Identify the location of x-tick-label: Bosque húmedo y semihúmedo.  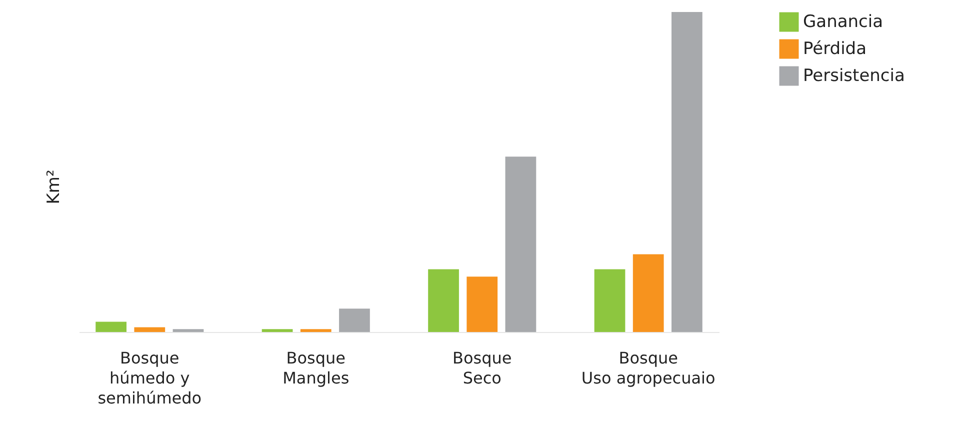
(150, 378).